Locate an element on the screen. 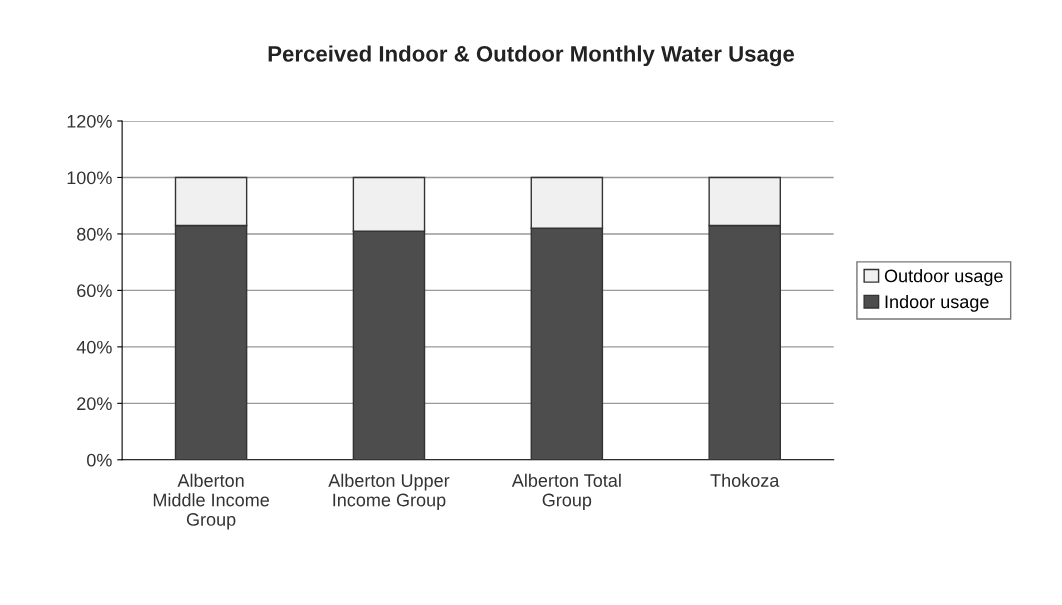  y-tick-label: 20% is located at coordinates (94, 404).